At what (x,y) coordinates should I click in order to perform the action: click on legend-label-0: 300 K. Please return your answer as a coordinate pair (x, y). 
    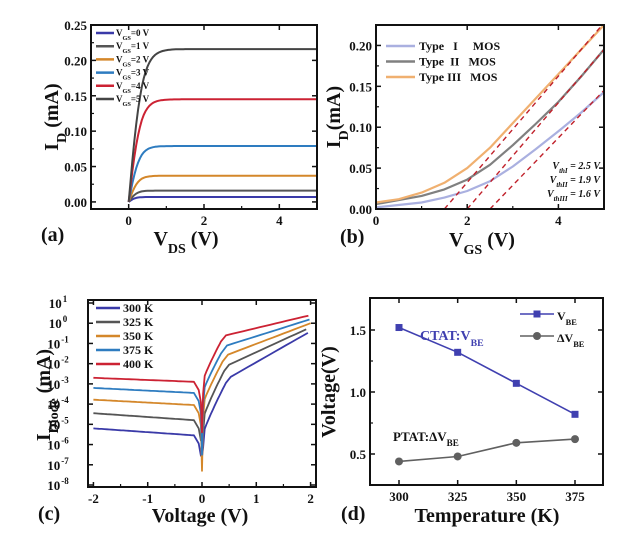
    Looking at the image, I should click on (138, 308).